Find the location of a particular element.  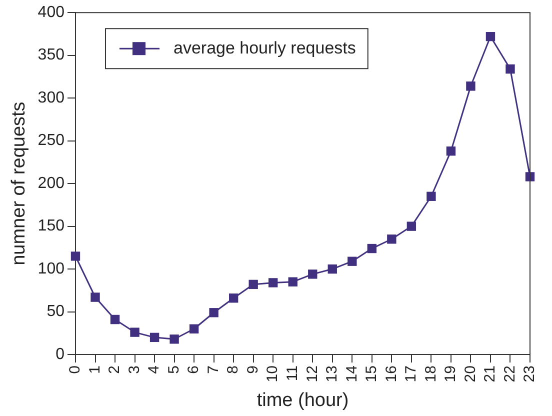

x-tick-label: 22 is located at coordinates (509, 374).